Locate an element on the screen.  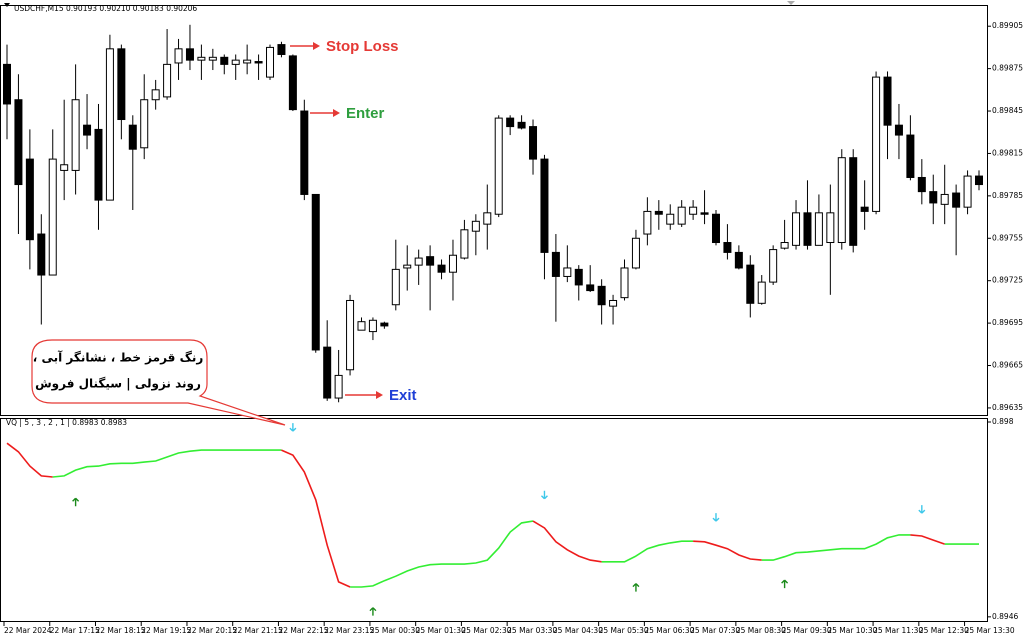
x-tick-label: 25 Mar 09:30 is located at coordinates (807, 630).